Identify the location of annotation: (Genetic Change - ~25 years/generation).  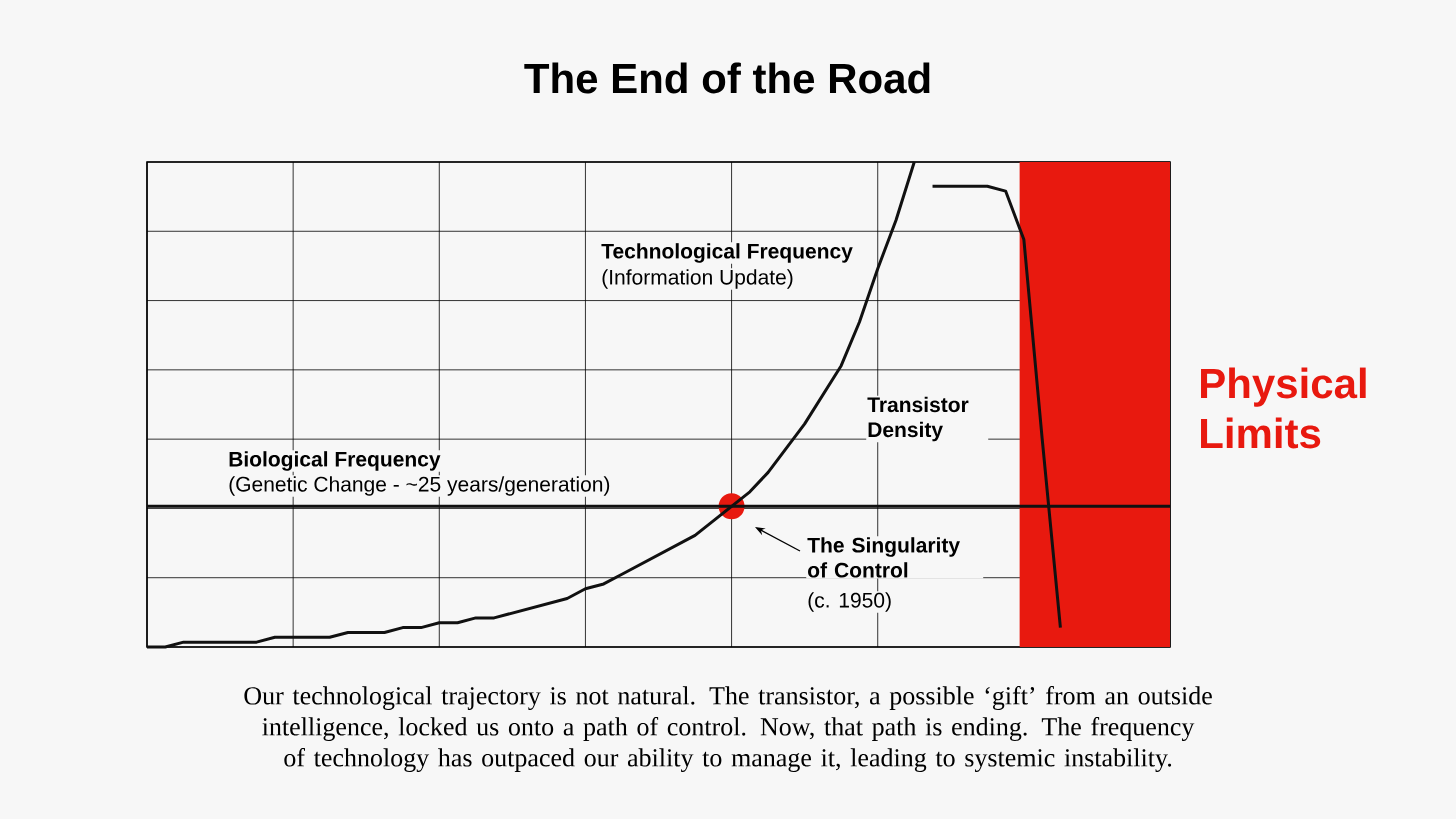
(419, 486).